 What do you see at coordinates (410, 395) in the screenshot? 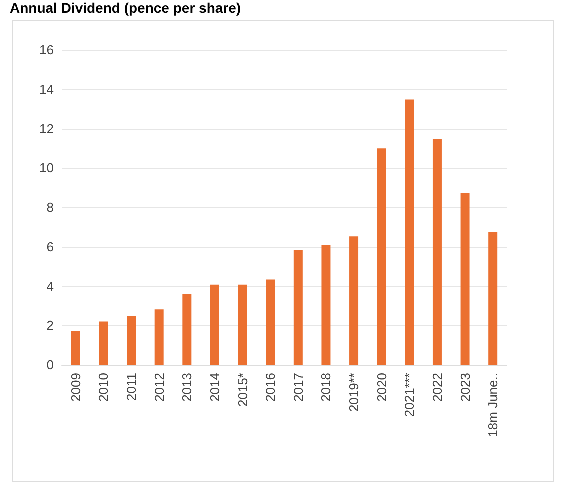
I see `x-tick-label: 2021***` at bounding box center [410, 395].